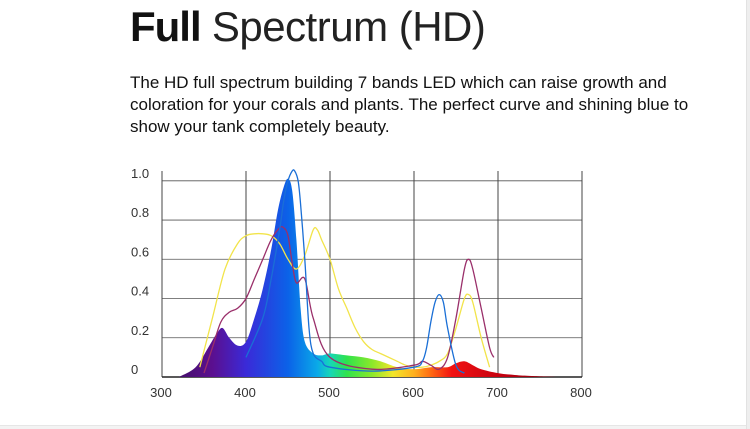  I want to click on x-tick-label: 400, so click(245, 392).